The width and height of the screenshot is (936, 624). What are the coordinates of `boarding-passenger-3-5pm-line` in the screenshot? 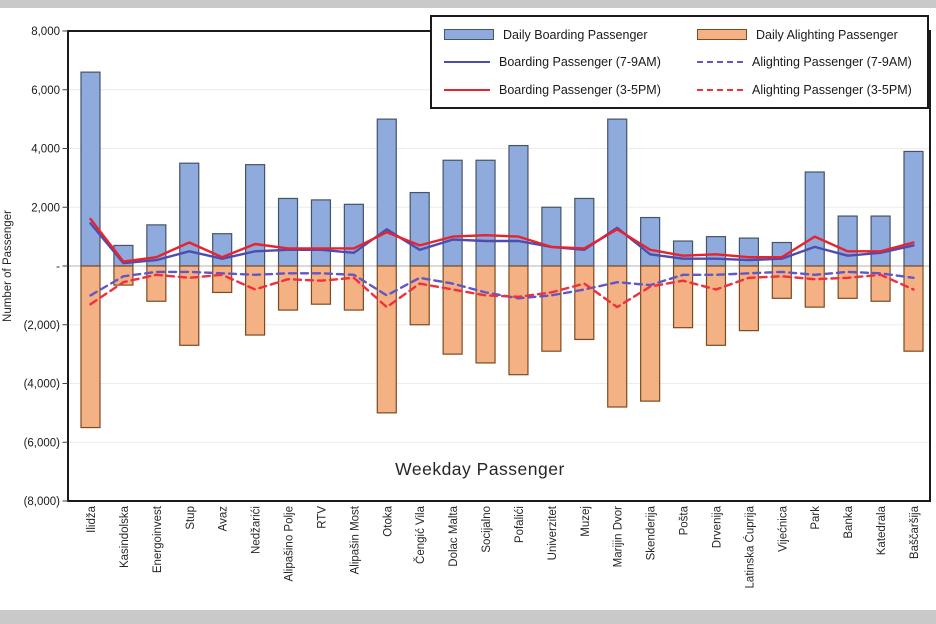 It's located at (502, 240).